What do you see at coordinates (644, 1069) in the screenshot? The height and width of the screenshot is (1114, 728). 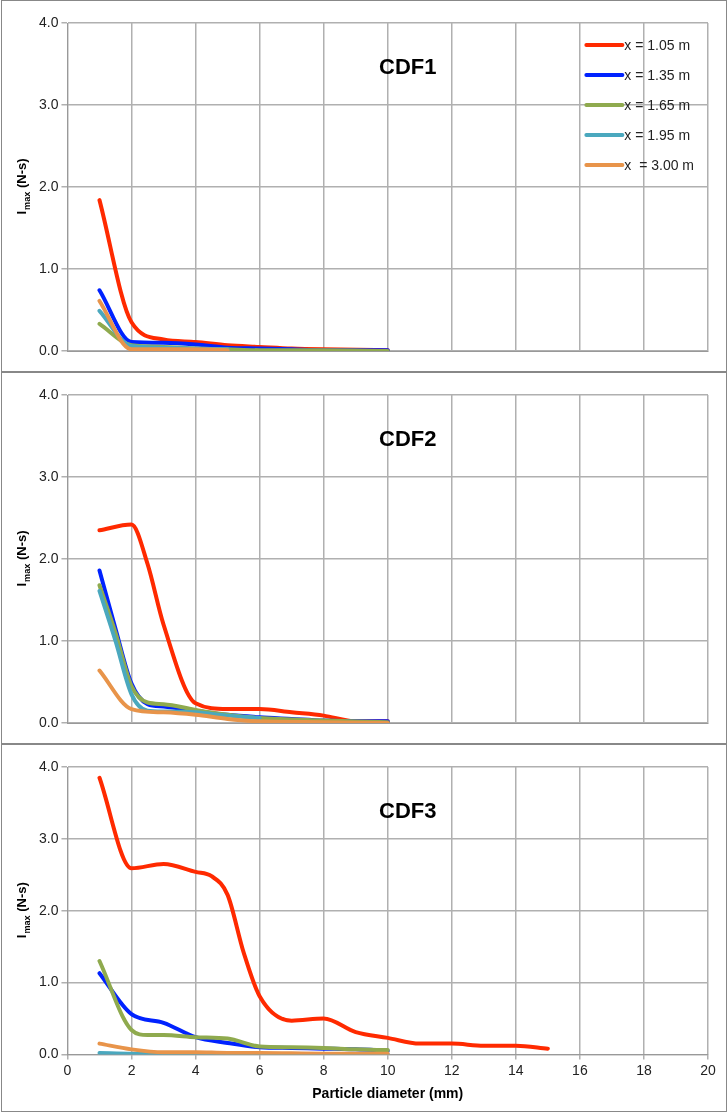 I see `x-tick-label: 18` at bounding box center [644, 1069].